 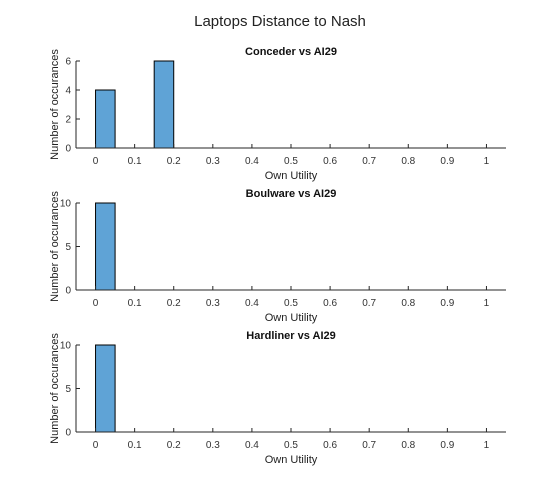 What do you see at coordinates (280, 21) in the screenshot?
I see `figure-title: Laptops Distance to Nash` at bounding box center [280, 21].